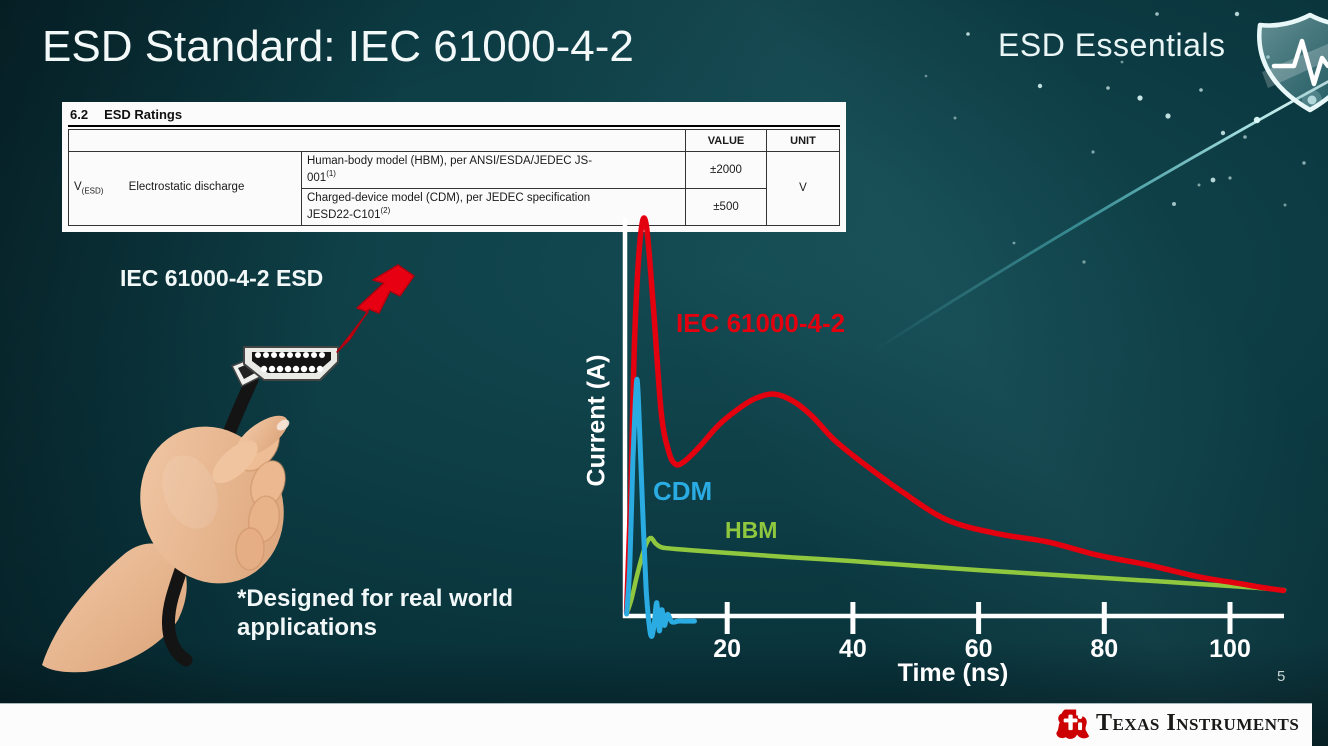  Describe the element at coordinates (803, 140) in the screenshot. I see `header-unit: UNIT` at that location.